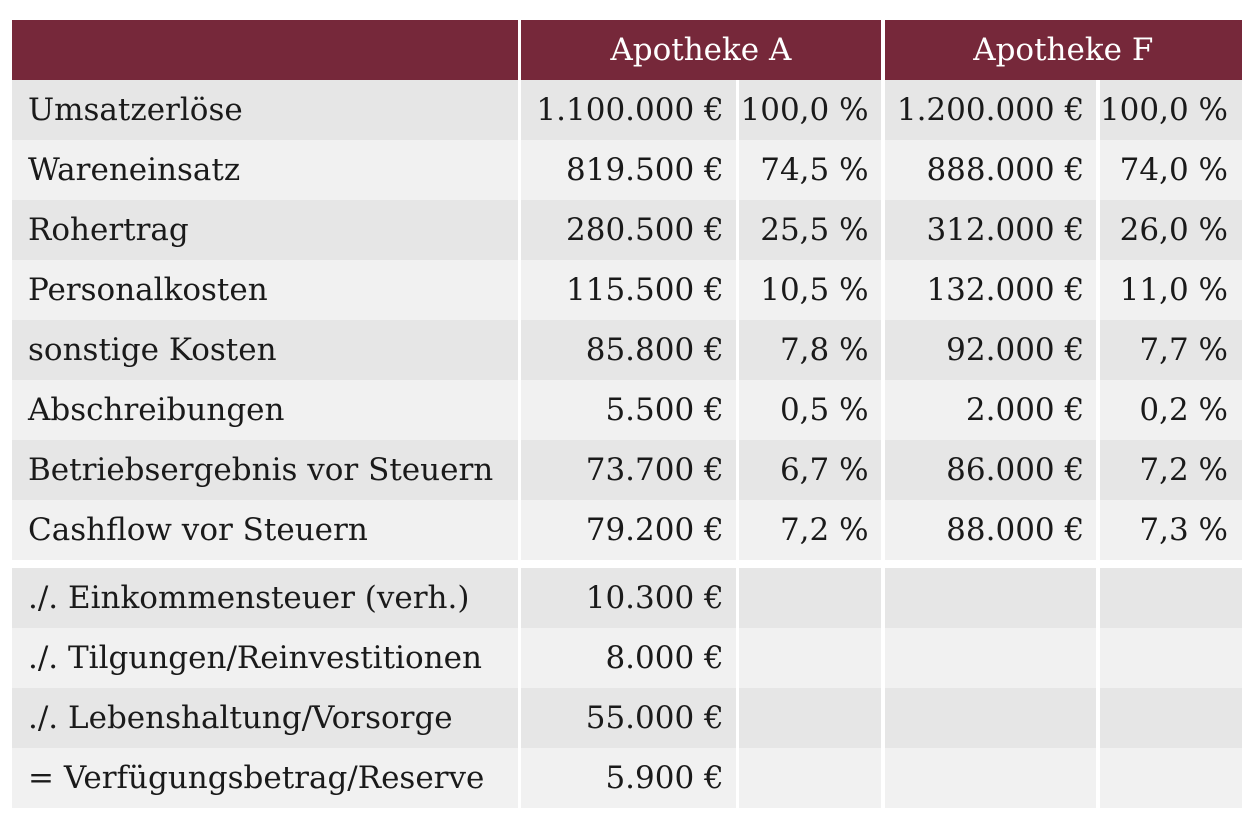  Describe the element at coordinates (265, 110) in the screenshot. I see `row-label: Umsatzerlöse` at that location.